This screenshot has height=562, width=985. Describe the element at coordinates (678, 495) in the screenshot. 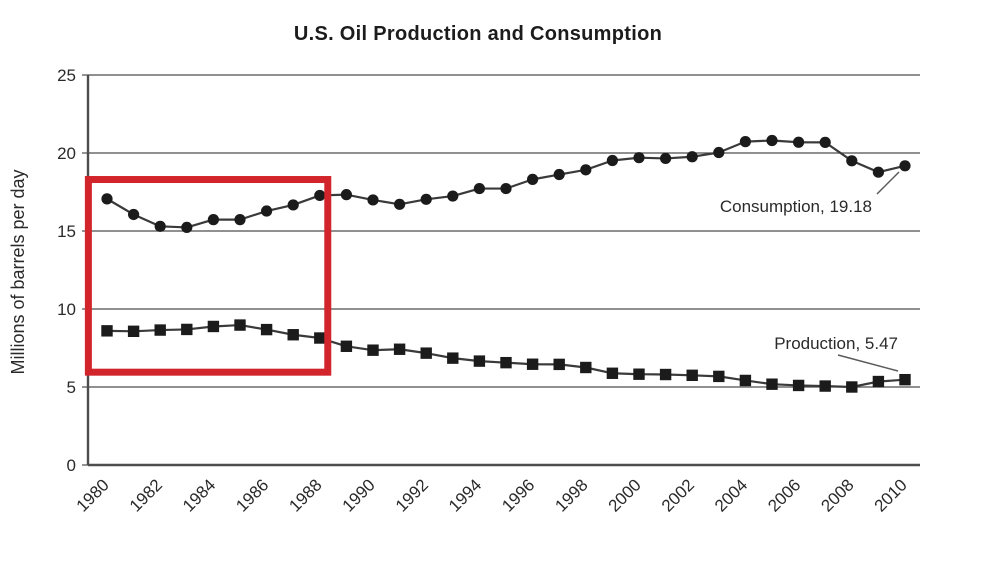

I see `x-tick-label: 2002` at that location.